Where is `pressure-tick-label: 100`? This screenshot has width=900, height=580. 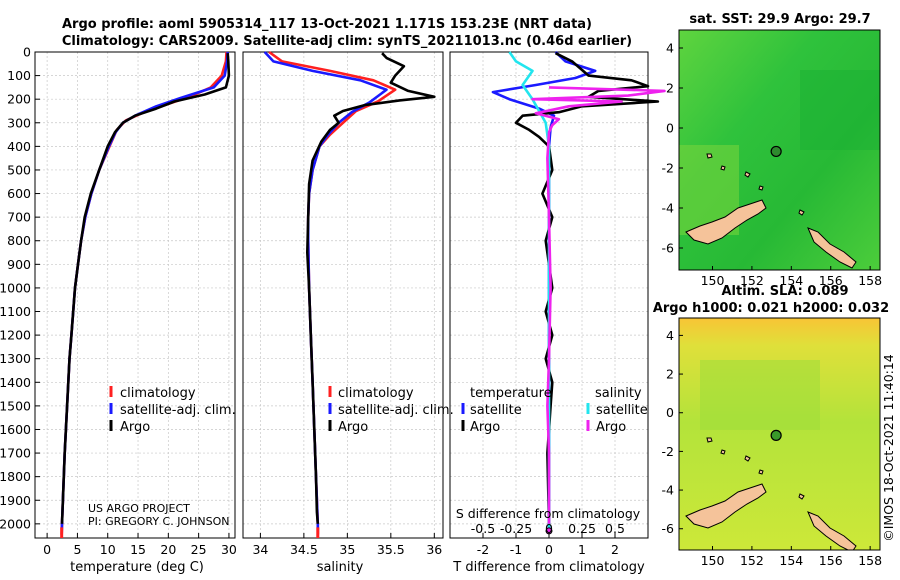
pressure-tick-label: 100 is located at coordinates (19, 75).